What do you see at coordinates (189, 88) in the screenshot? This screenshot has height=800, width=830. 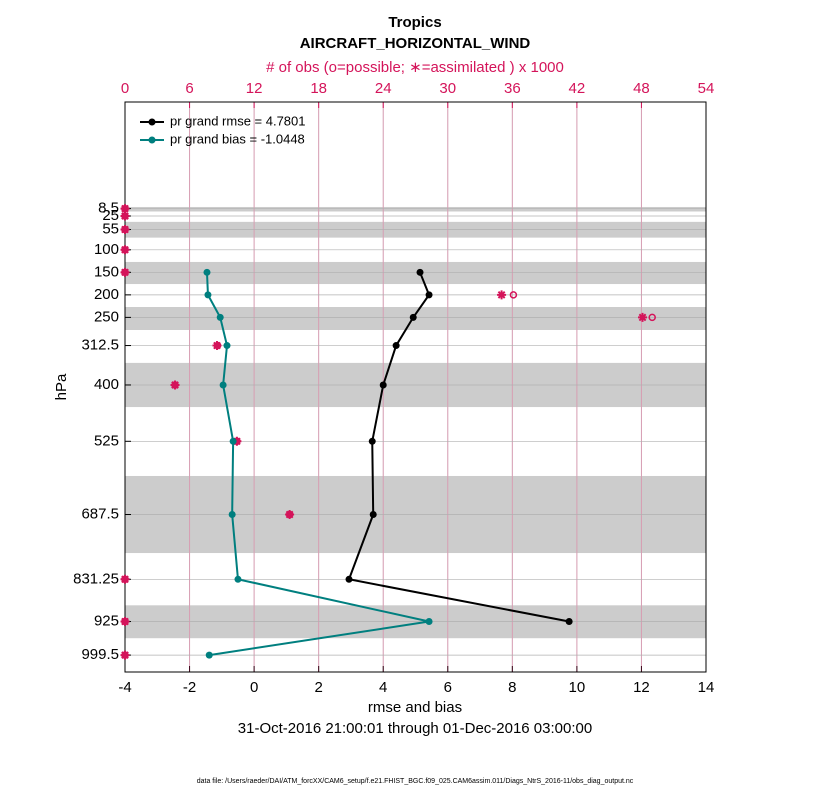 I see `x2-tick-label: 6` at bounding box center [189, 88].